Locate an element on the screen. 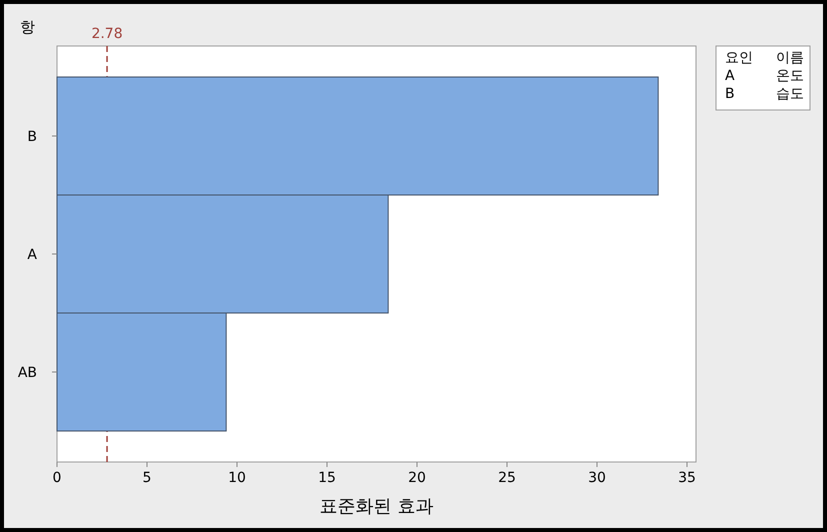 The image size is (827, 532). text: 온도 is located at coordinates (790, 76).